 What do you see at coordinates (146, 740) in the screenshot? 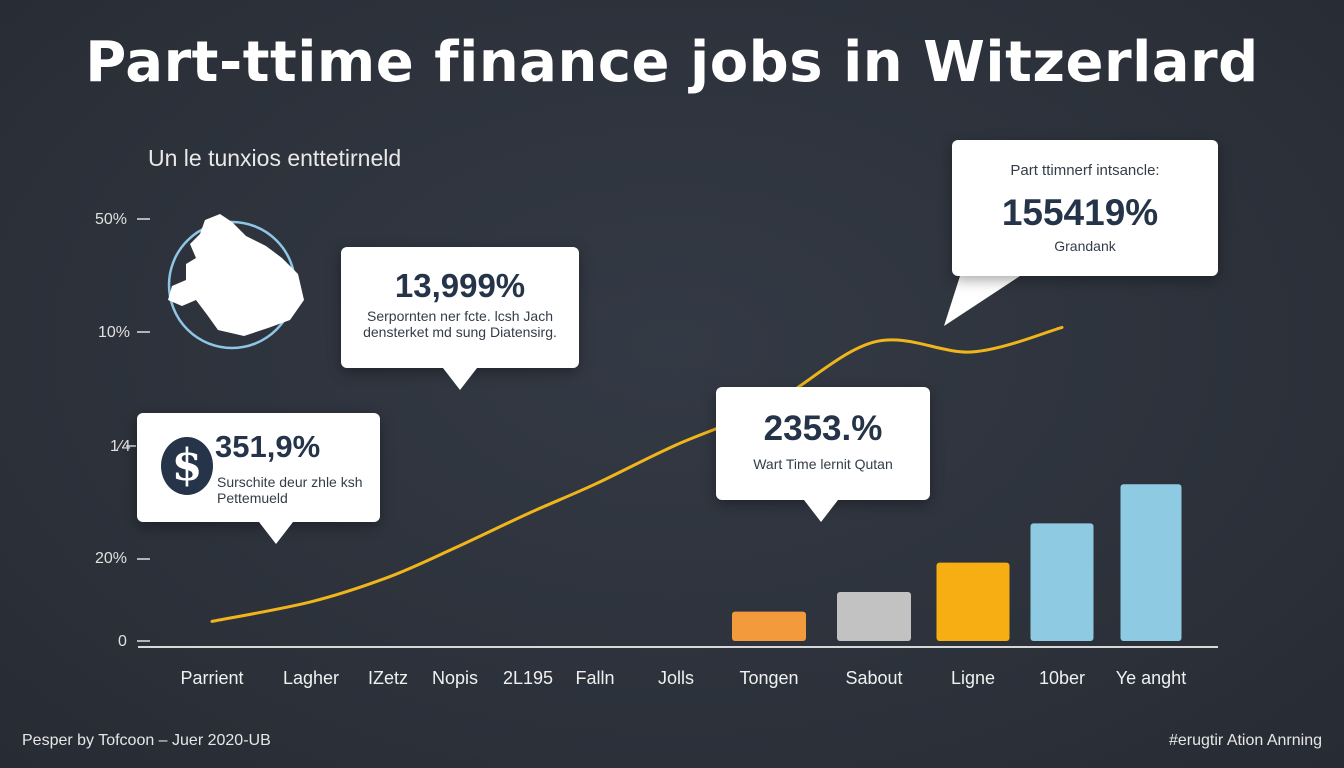
I see `footer-source: Pesper by Tofcoon – Juer 2020-UB` at bounding box center [146, 740].